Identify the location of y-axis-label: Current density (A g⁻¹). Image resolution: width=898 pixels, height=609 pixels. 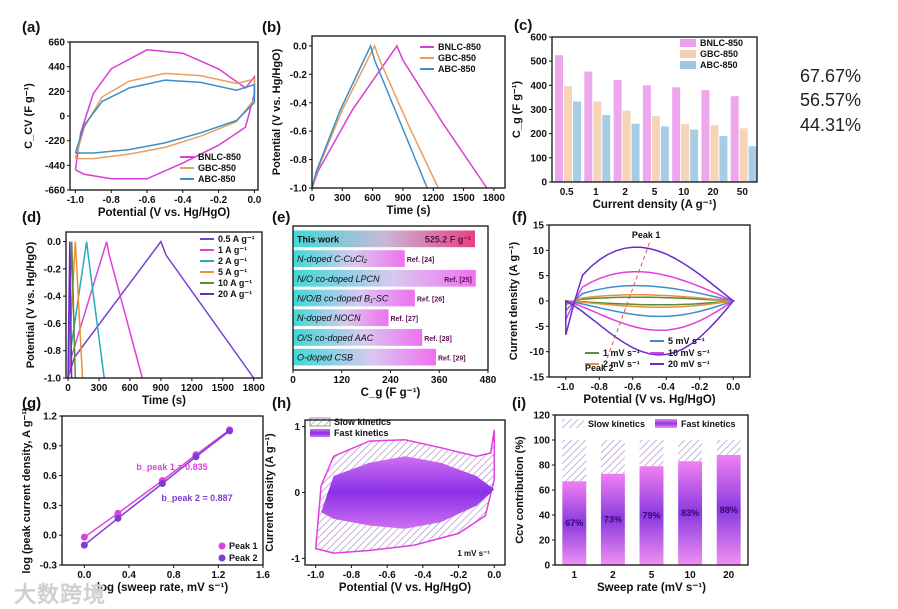
(514, 300).